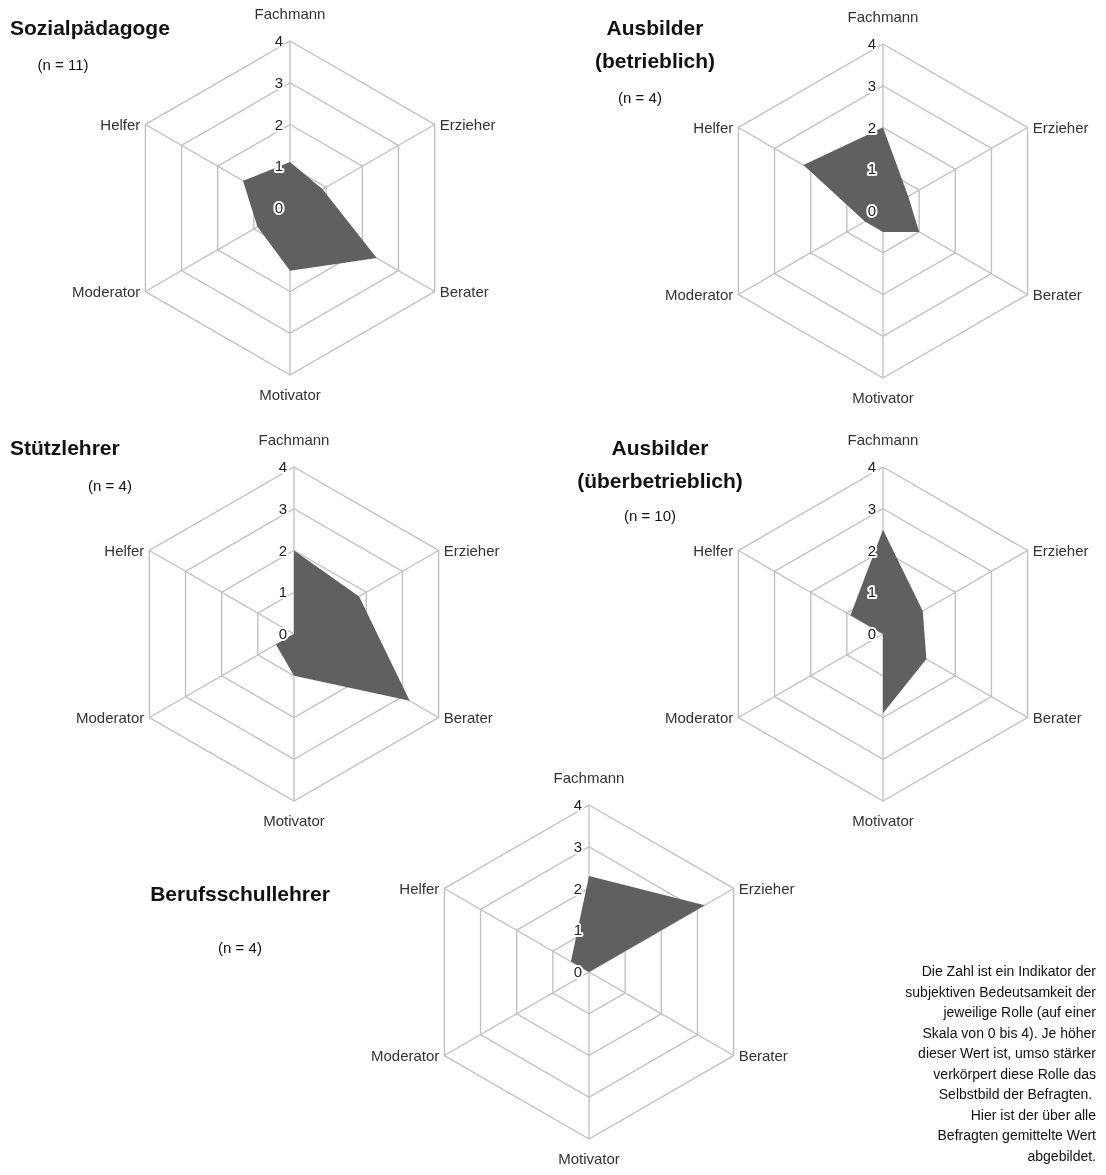  Describe the element at coordinates (660, 464) in the screenshot. I see `text: Ausbilder (überbetrieblich)` at that location.